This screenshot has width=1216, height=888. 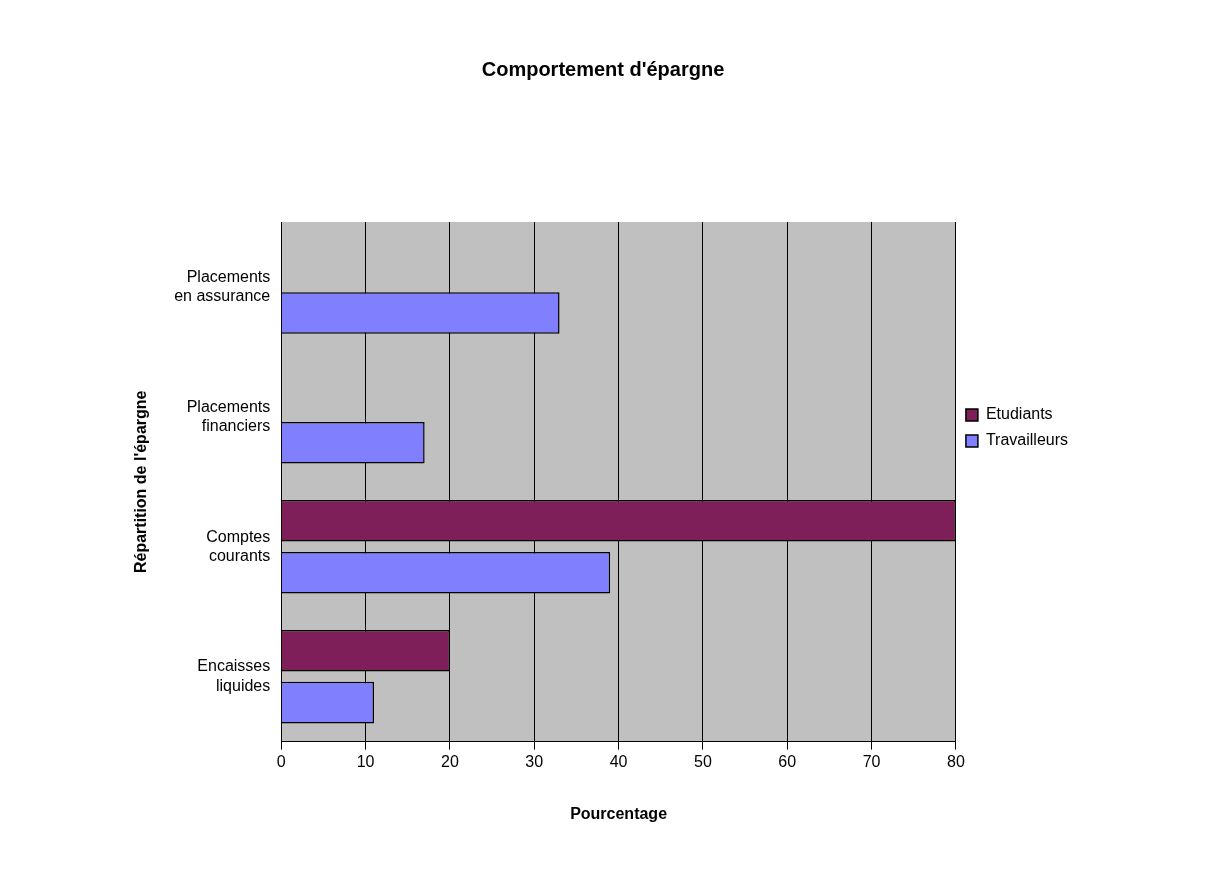 I want to click on legend-label: Etudiants, so click(x=1019, y=414).